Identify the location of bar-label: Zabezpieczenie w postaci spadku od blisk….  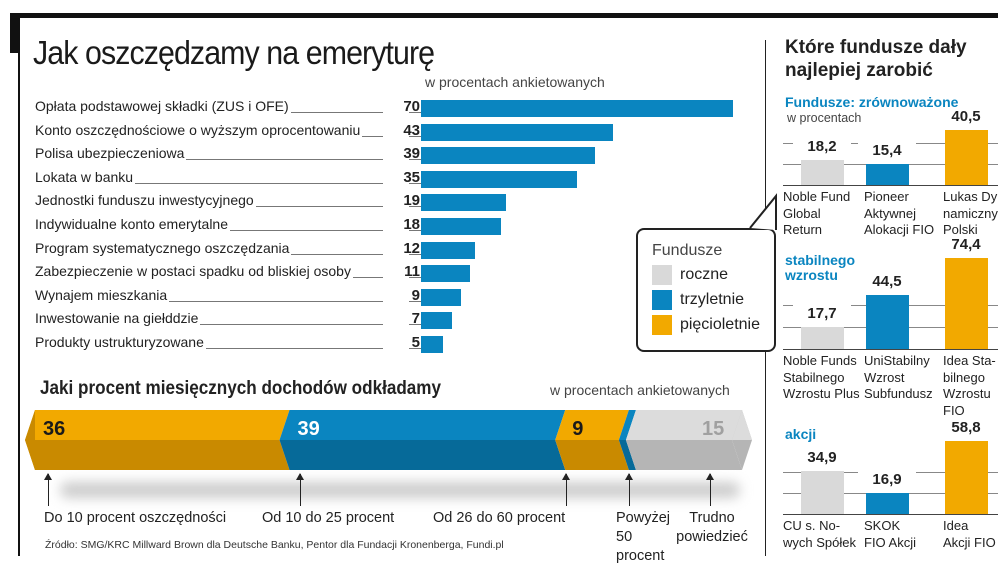
(194, 271).